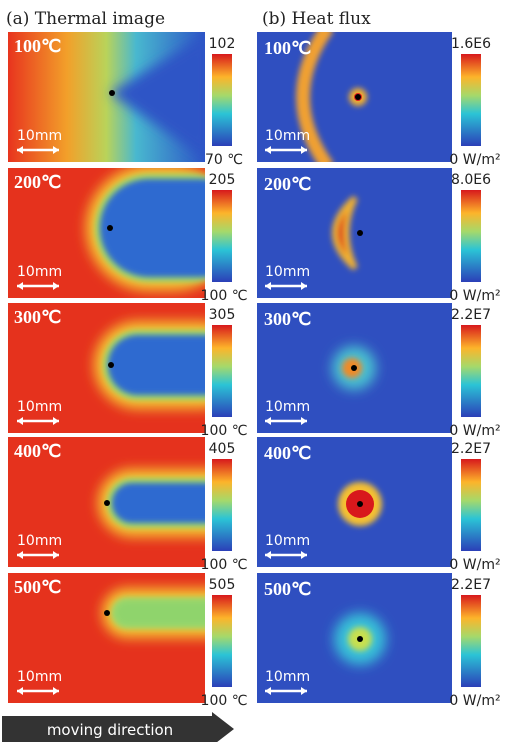 This screenshot has height=742, width=512. I want to click on flux-field, so click(354, 233).